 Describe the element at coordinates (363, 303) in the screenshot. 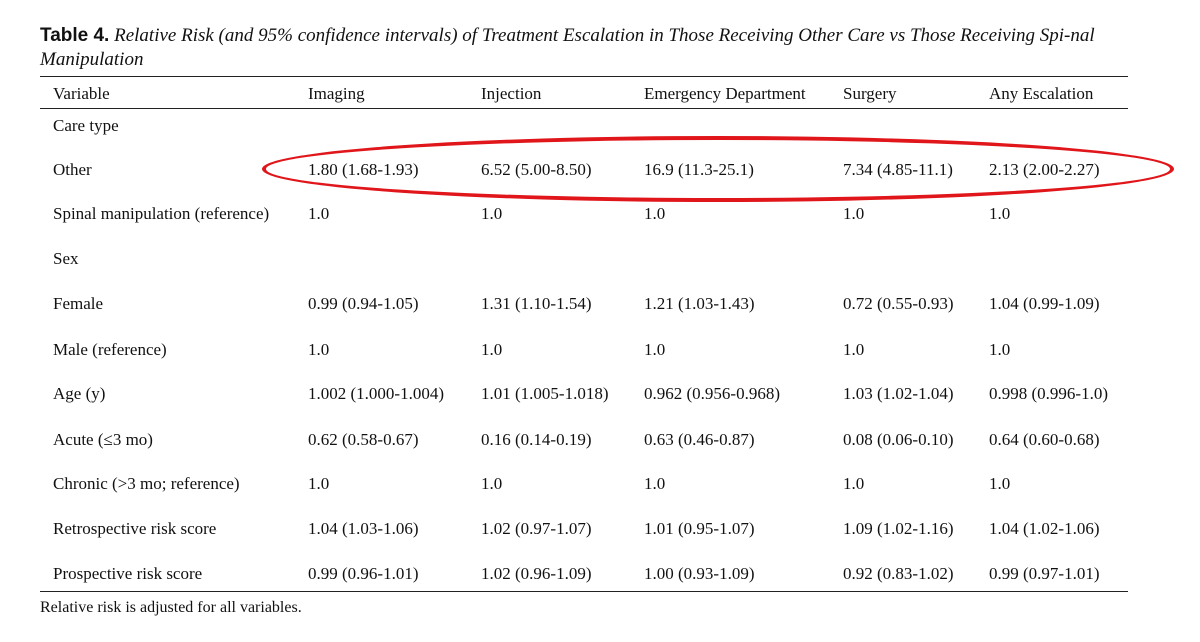

I see `table-cell: 0.99 (0.94-1.05)` at that location.